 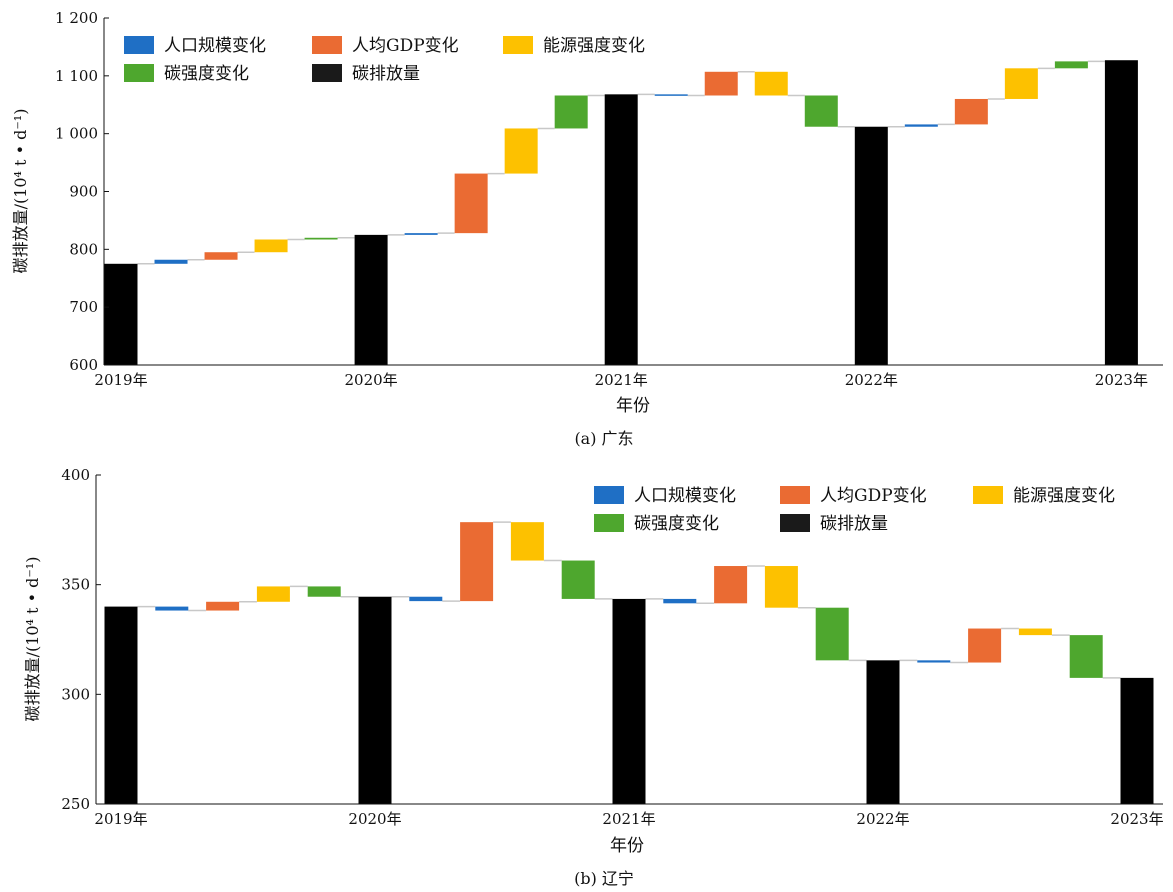 What do you see at coordinates (518, 45) in the screenshot?
I see `legend-swatch-energy-intensity` at bounding box center [518, 45].